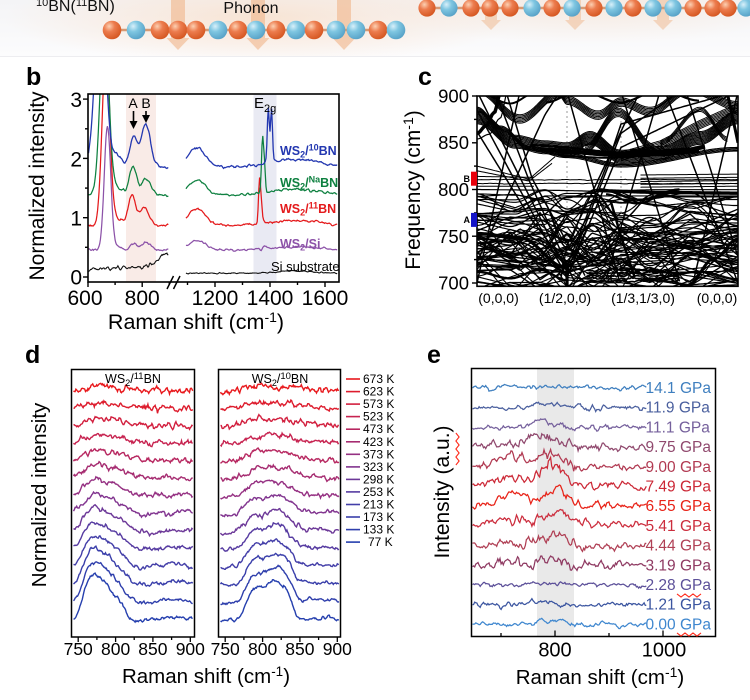 This screenshot has height=700, width=750. I want to click on svg-text: Intensity (a.u.), so click(442, 491).